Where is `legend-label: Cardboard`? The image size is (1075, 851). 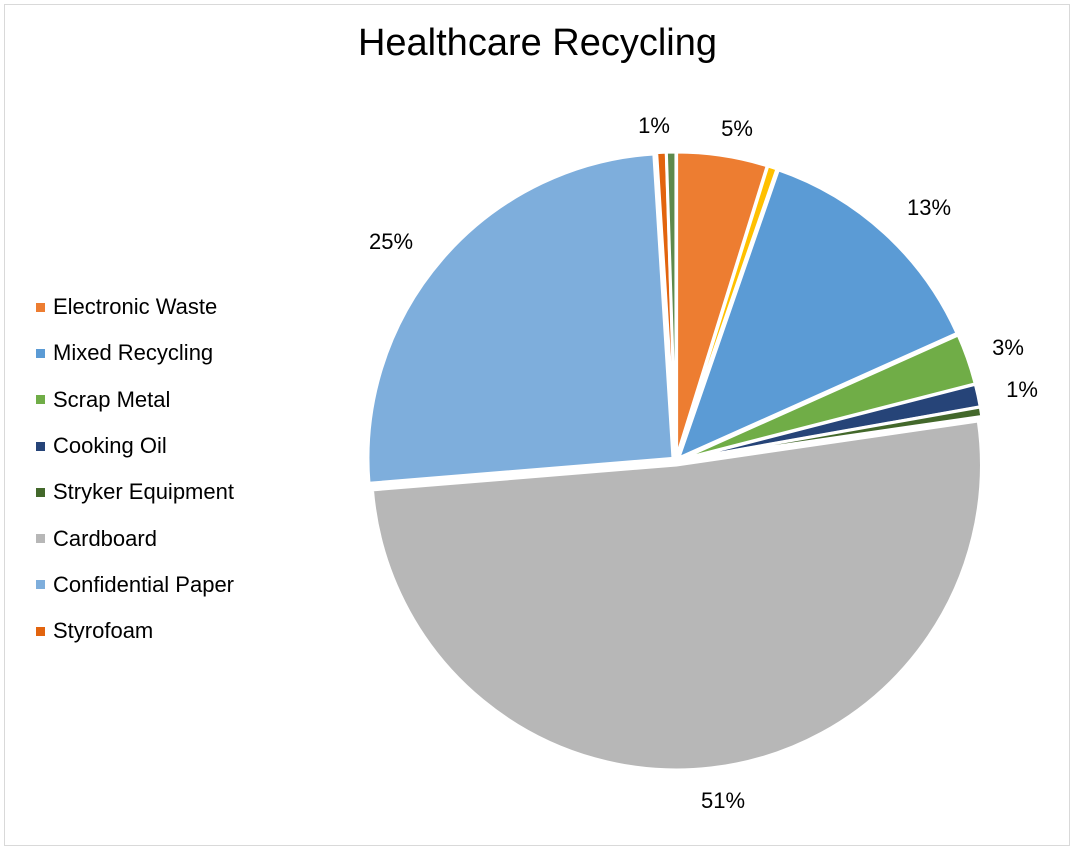
legend-label: Cardboard is located at coordinates (105, 538).